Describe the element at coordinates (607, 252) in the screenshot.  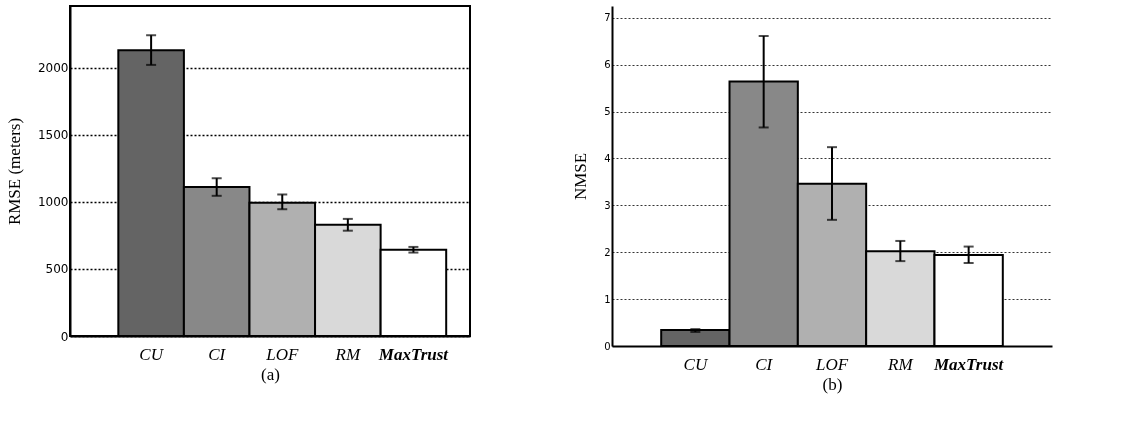
I see `y-tick-label: 2` at that location.